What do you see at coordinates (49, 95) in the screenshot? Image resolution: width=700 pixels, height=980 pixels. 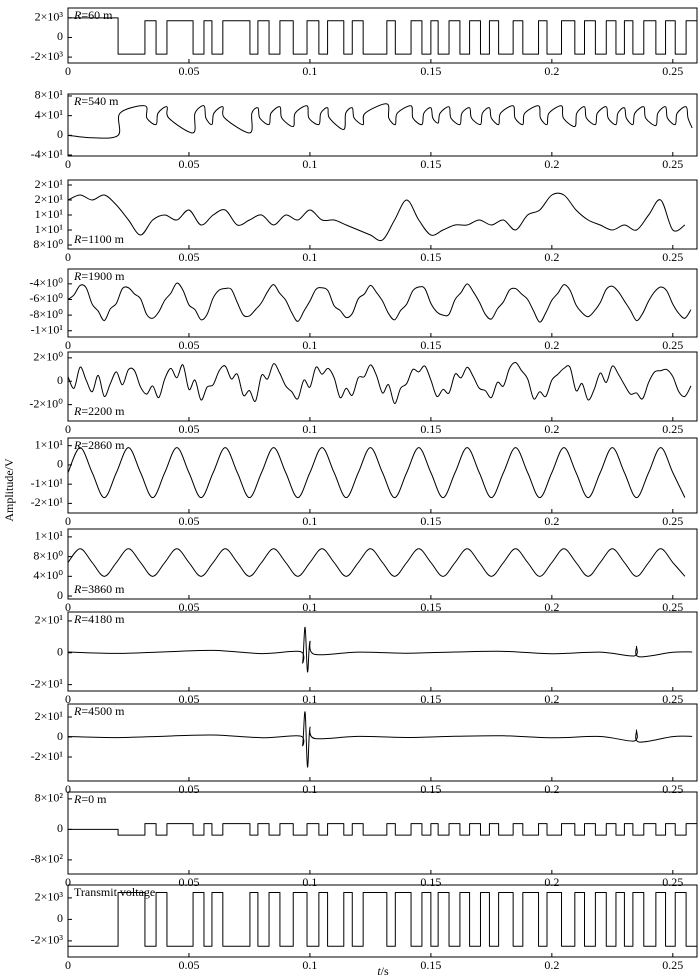 I see `y-tick-label: 8×10¹` at bounding box center [49, 95].